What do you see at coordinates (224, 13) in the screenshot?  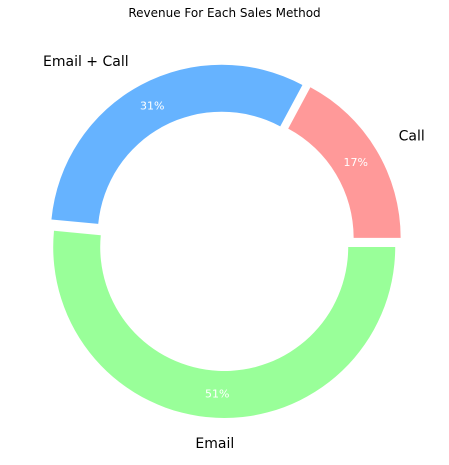 I see `chart-title: Revenue For Each Sales Method` at bounding box center [224, 13].